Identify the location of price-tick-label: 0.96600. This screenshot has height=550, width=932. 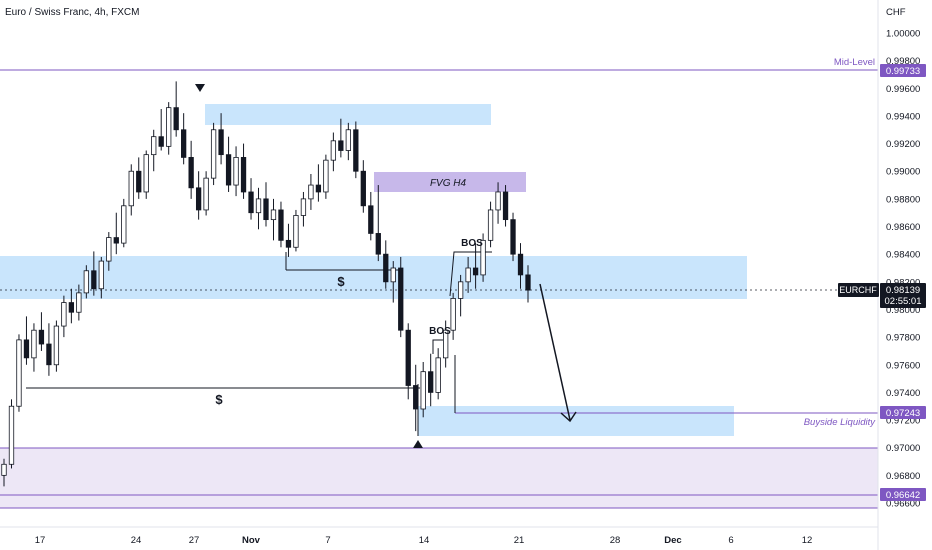
(903, 504).